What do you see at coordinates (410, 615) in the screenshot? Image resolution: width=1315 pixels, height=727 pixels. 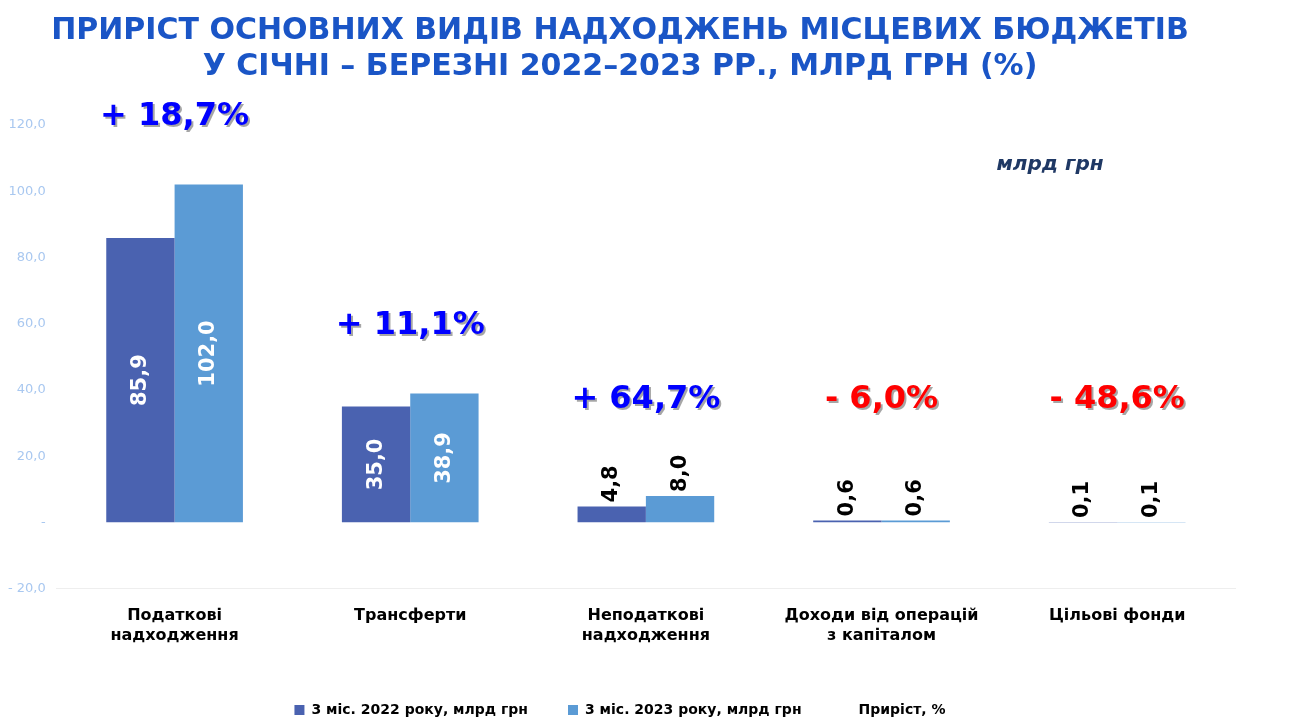 I see `x-tick-label: Трансферти` at bounding box center [410, 615].